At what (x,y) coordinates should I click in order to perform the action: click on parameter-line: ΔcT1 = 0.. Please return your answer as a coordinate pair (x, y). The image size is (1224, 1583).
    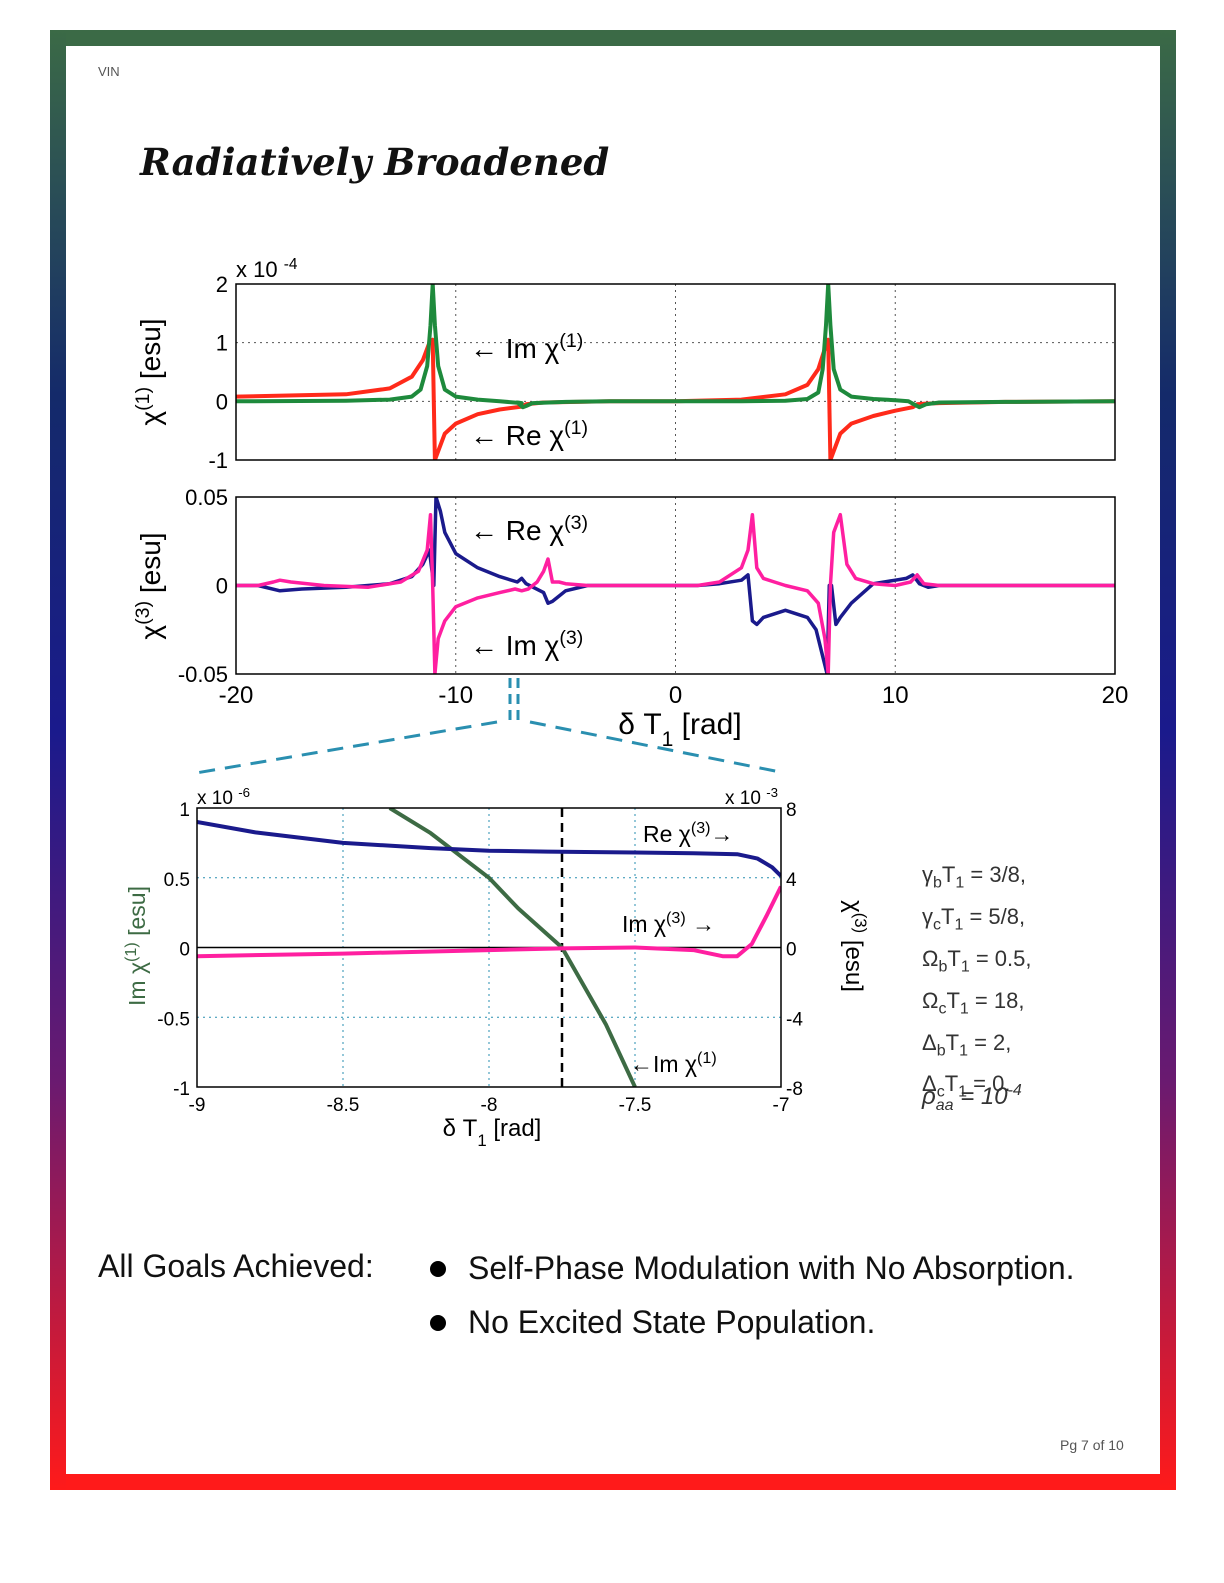
    Looking at the image, I should click on (966, 1086).